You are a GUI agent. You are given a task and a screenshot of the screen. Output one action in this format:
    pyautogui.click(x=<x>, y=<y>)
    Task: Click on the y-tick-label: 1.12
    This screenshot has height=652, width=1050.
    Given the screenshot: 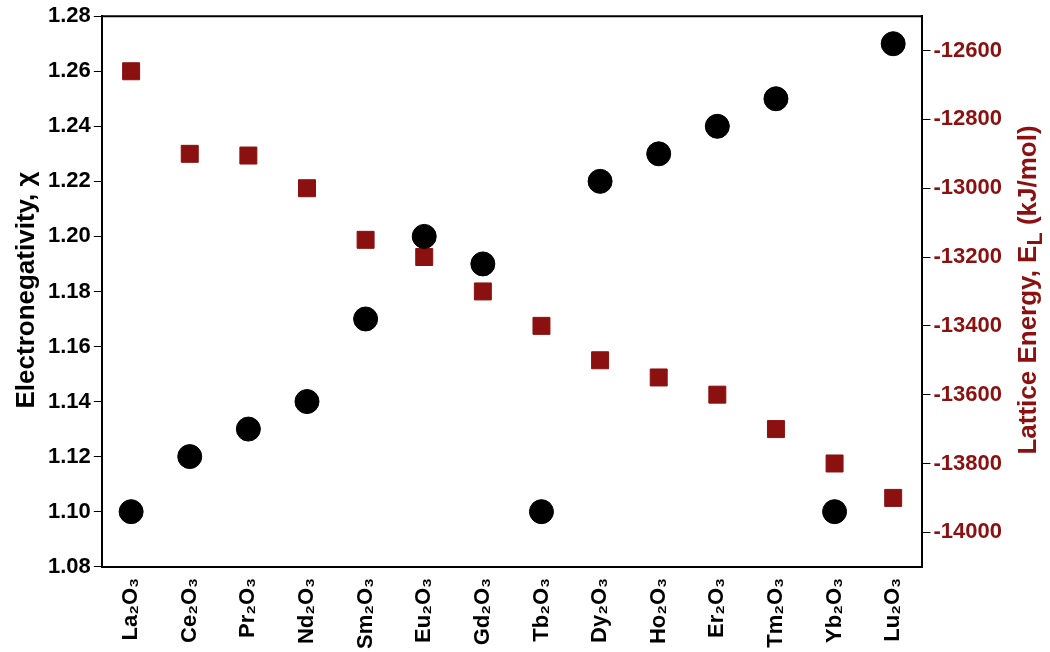 What is the action you would take?
    pyautogui.click(x=69, y=455)
    